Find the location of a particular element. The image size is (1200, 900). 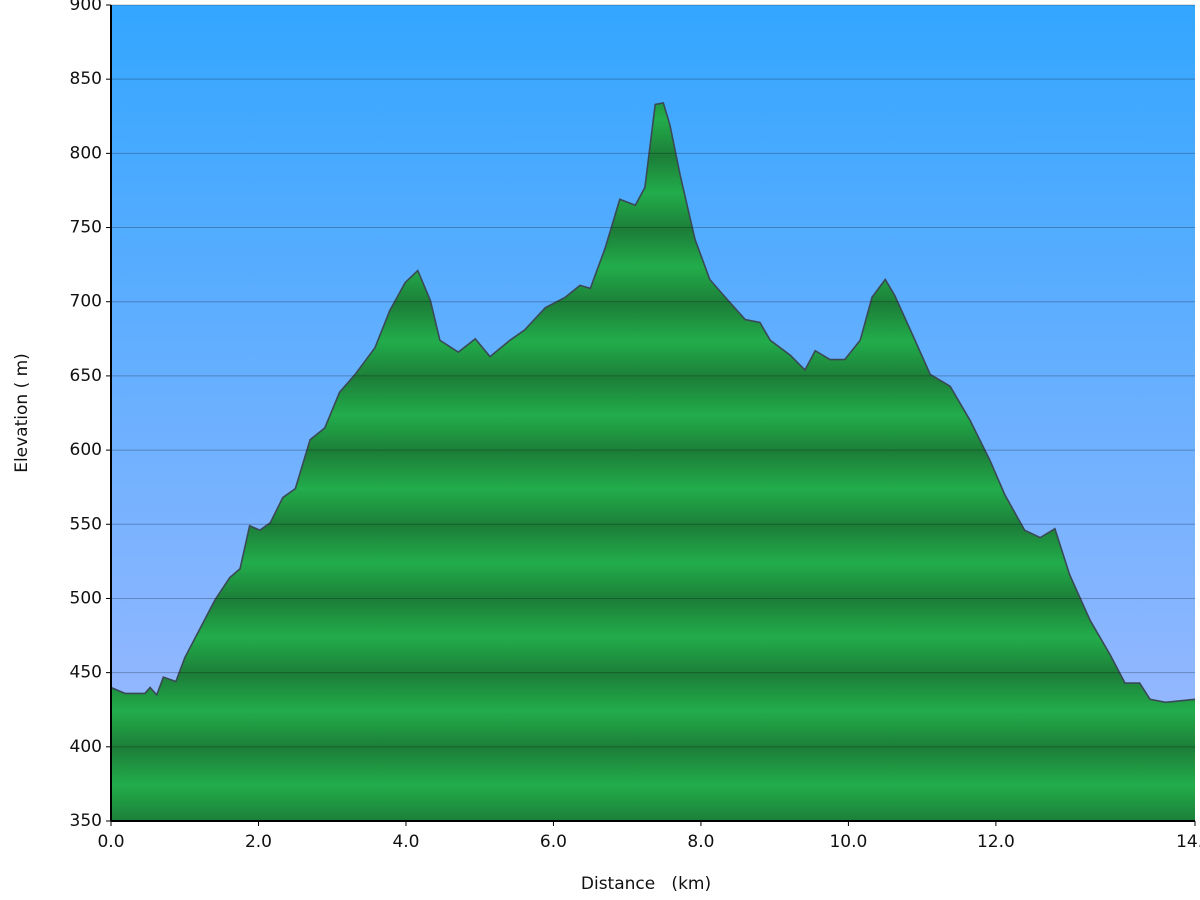

y-tick-label: 900 is located at coordinates (86, 7).